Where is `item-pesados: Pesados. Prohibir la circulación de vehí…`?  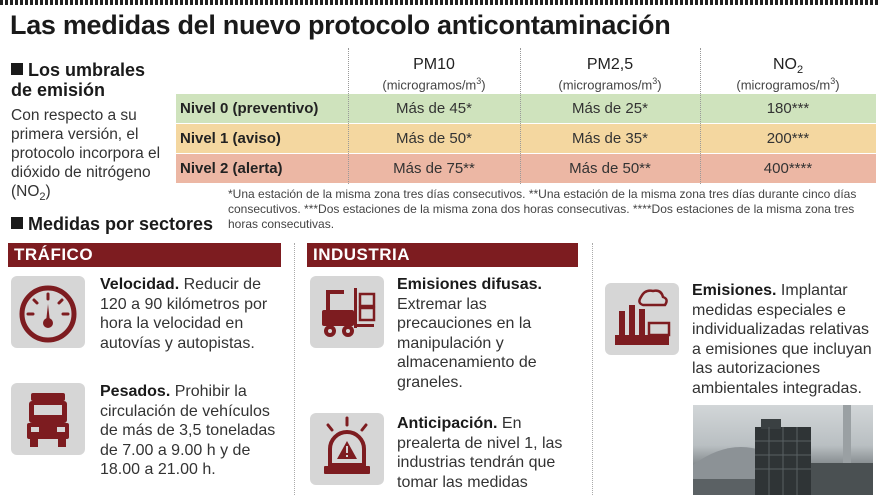
item-pesados: Pesados. Prohibir la circulación de vehí… is located at coordinates (188, 430).